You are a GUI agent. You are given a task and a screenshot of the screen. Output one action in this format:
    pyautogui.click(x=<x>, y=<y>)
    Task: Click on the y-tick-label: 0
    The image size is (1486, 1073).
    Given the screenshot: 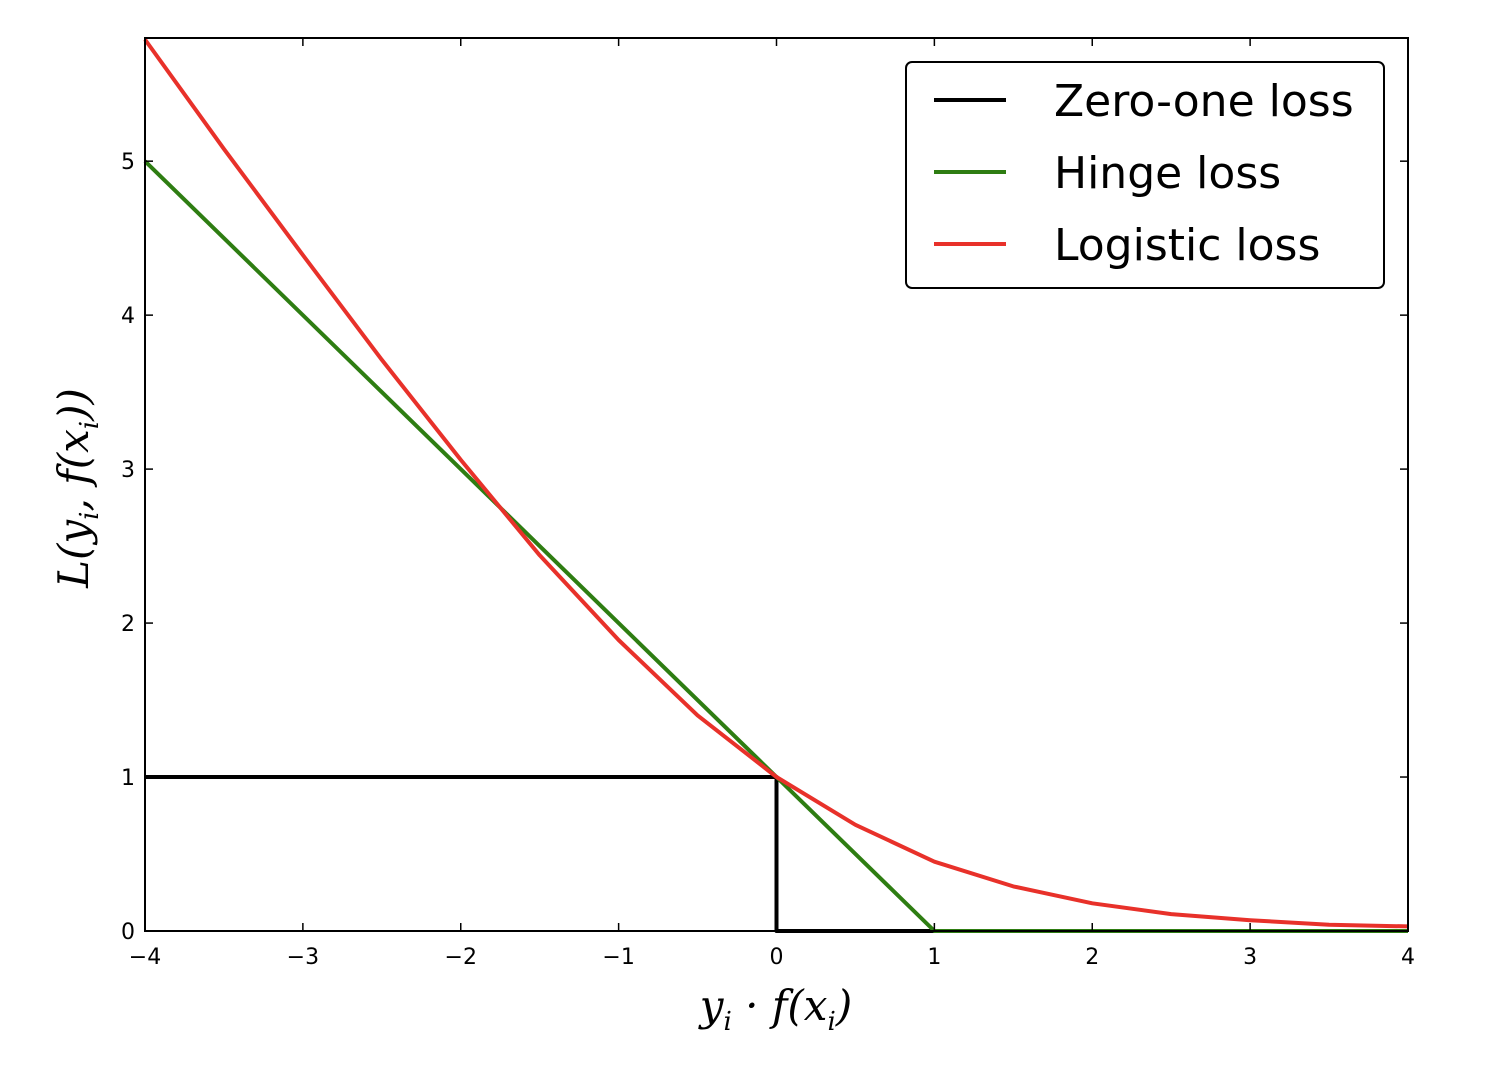 What is the action you would take?
    pyautogui.click(x=128, y=932)
    